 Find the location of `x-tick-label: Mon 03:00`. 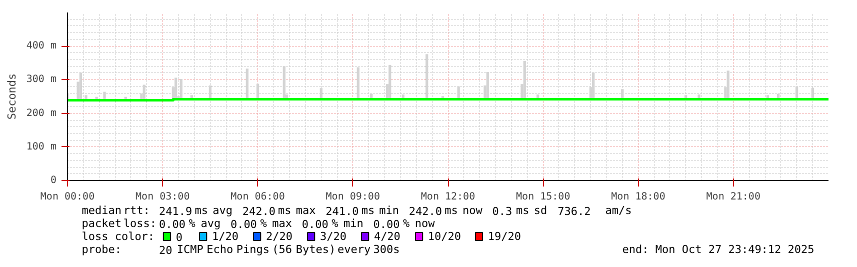

x-tick-label: Mon 03:00 is located at coordinates (163, 197).